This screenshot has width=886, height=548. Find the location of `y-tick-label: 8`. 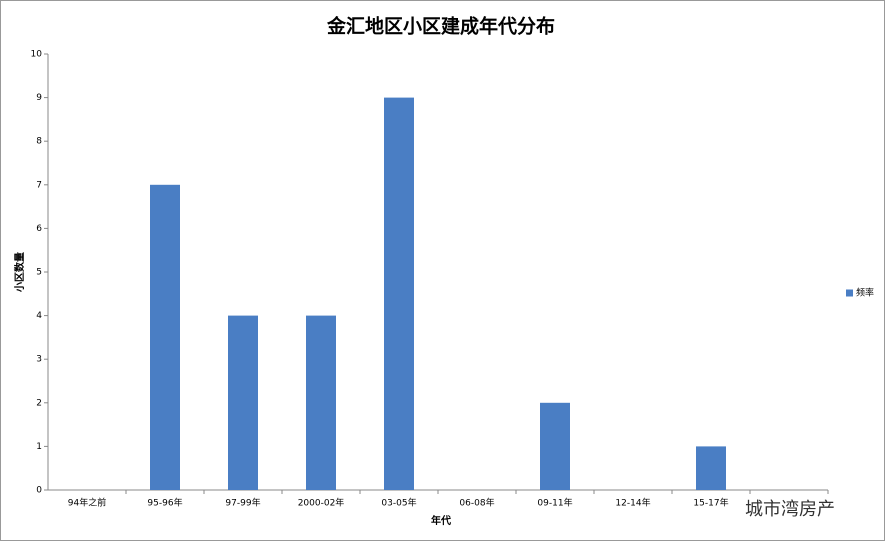

y-tick-label: 8 is located at coordinates (39, 142).